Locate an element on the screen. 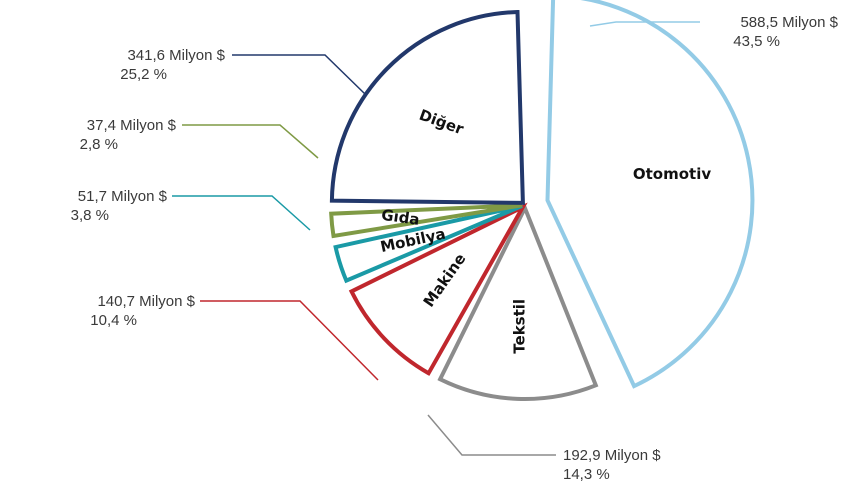 The image size is (860, 501). pie-slice-diğer is located at coordinates (427, 107).